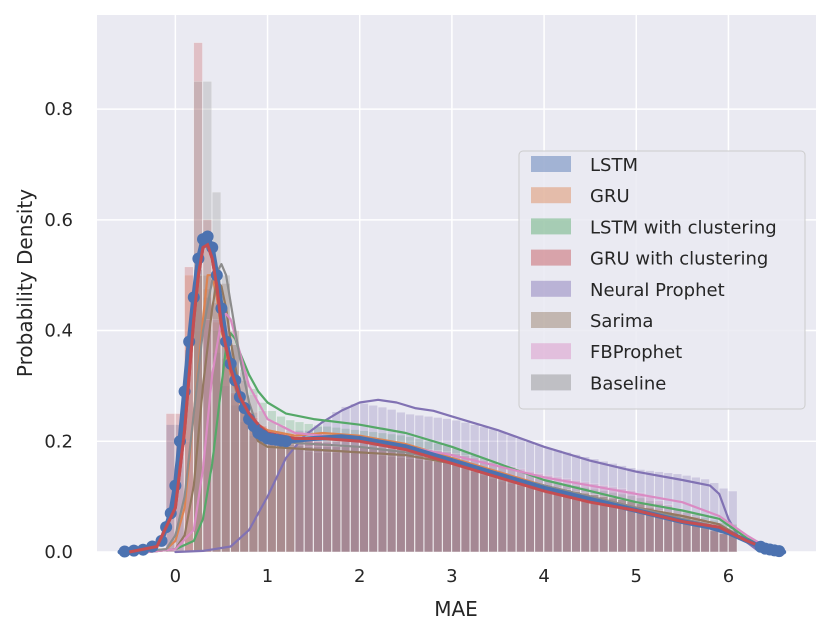 The image size is (831, 637). What do you see at coordinates (221, 308) in the screenshot?
I see `lstm-marker` at bounding box center [221, 308].